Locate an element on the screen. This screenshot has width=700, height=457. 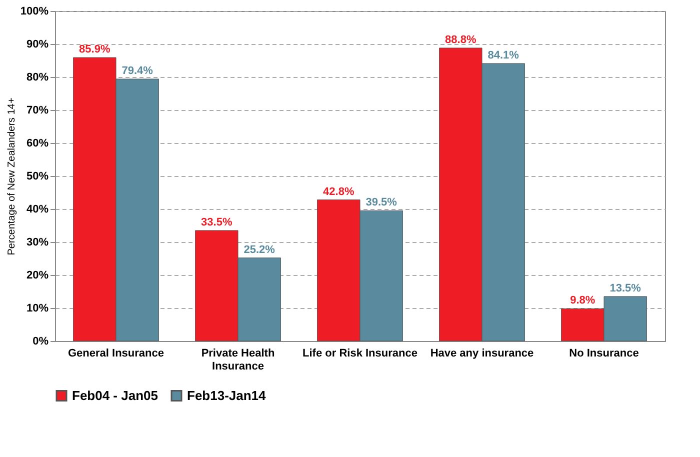
data-label: 42.8% is located at coordinates (338, 192).